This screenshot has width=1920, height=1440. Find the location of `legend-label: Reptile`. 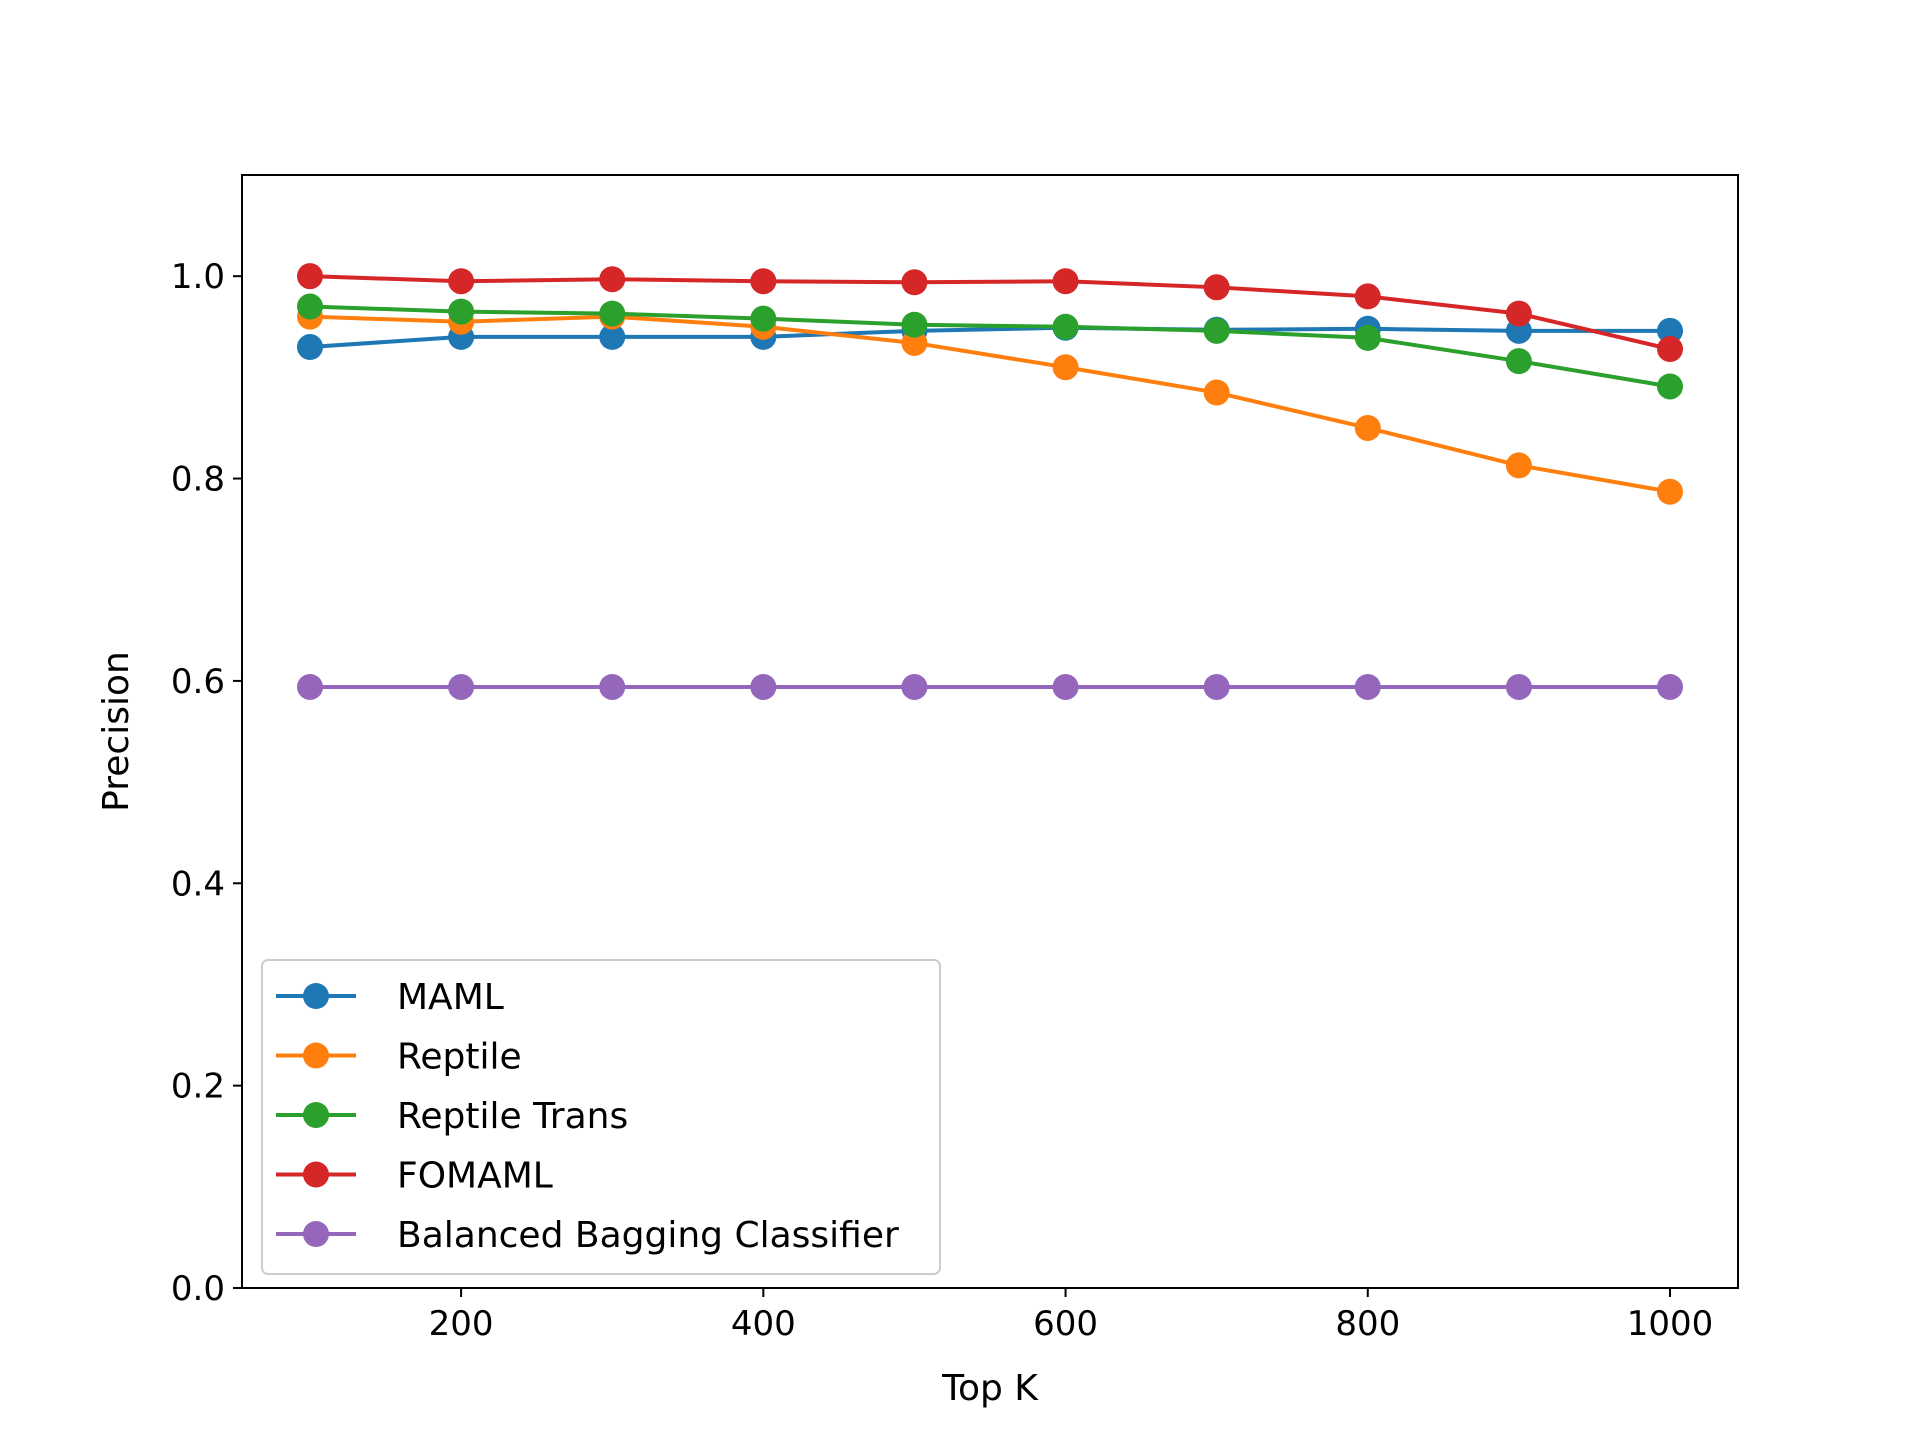

legend-label: Reptile is located at coordinates (459, 1057).